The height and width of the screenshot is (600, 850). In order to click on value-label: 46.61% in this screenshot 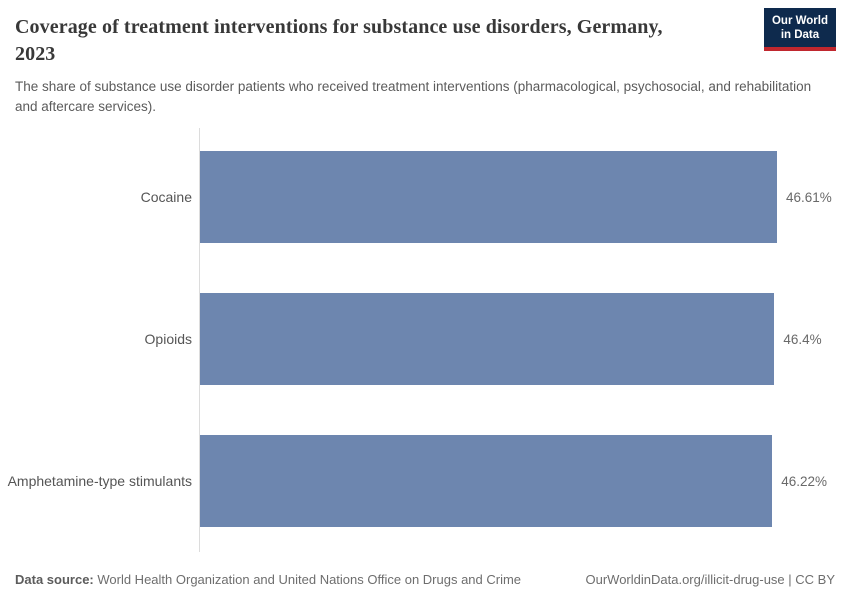, I will do `click(809, 197)`.